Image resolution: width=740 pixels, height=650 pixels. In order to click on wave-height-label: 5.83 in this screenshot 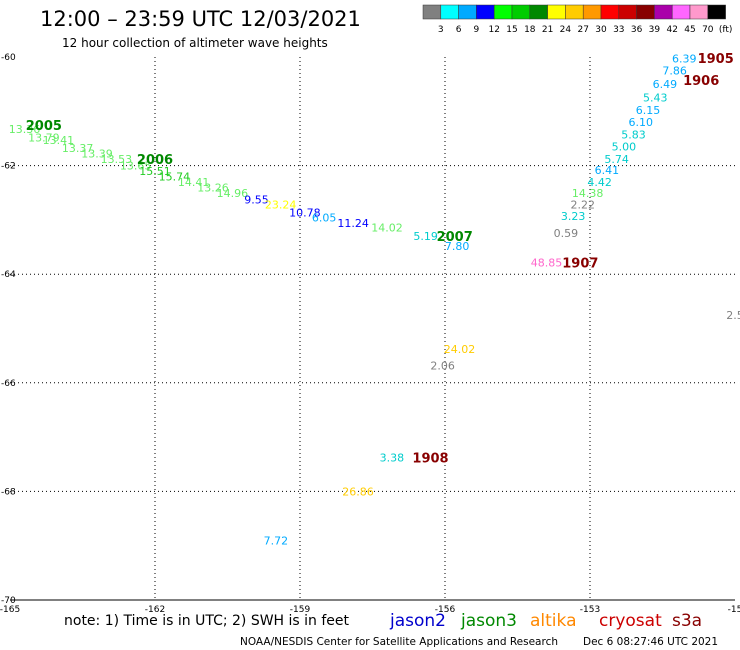, I will do `click(633, 135)`.